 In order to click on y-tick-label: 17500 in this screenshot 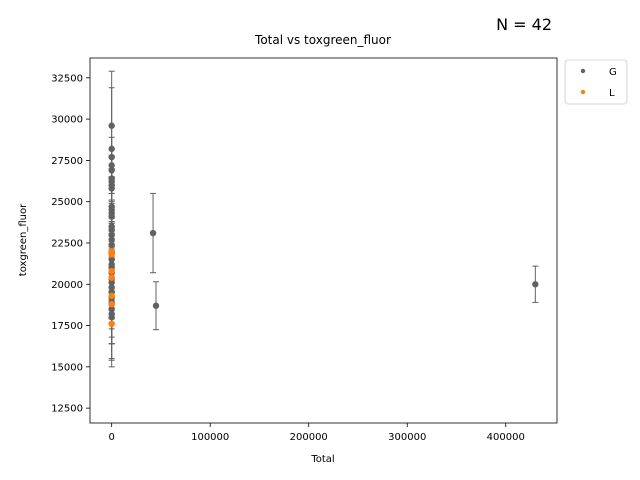, I will do `click(67, 326)`.